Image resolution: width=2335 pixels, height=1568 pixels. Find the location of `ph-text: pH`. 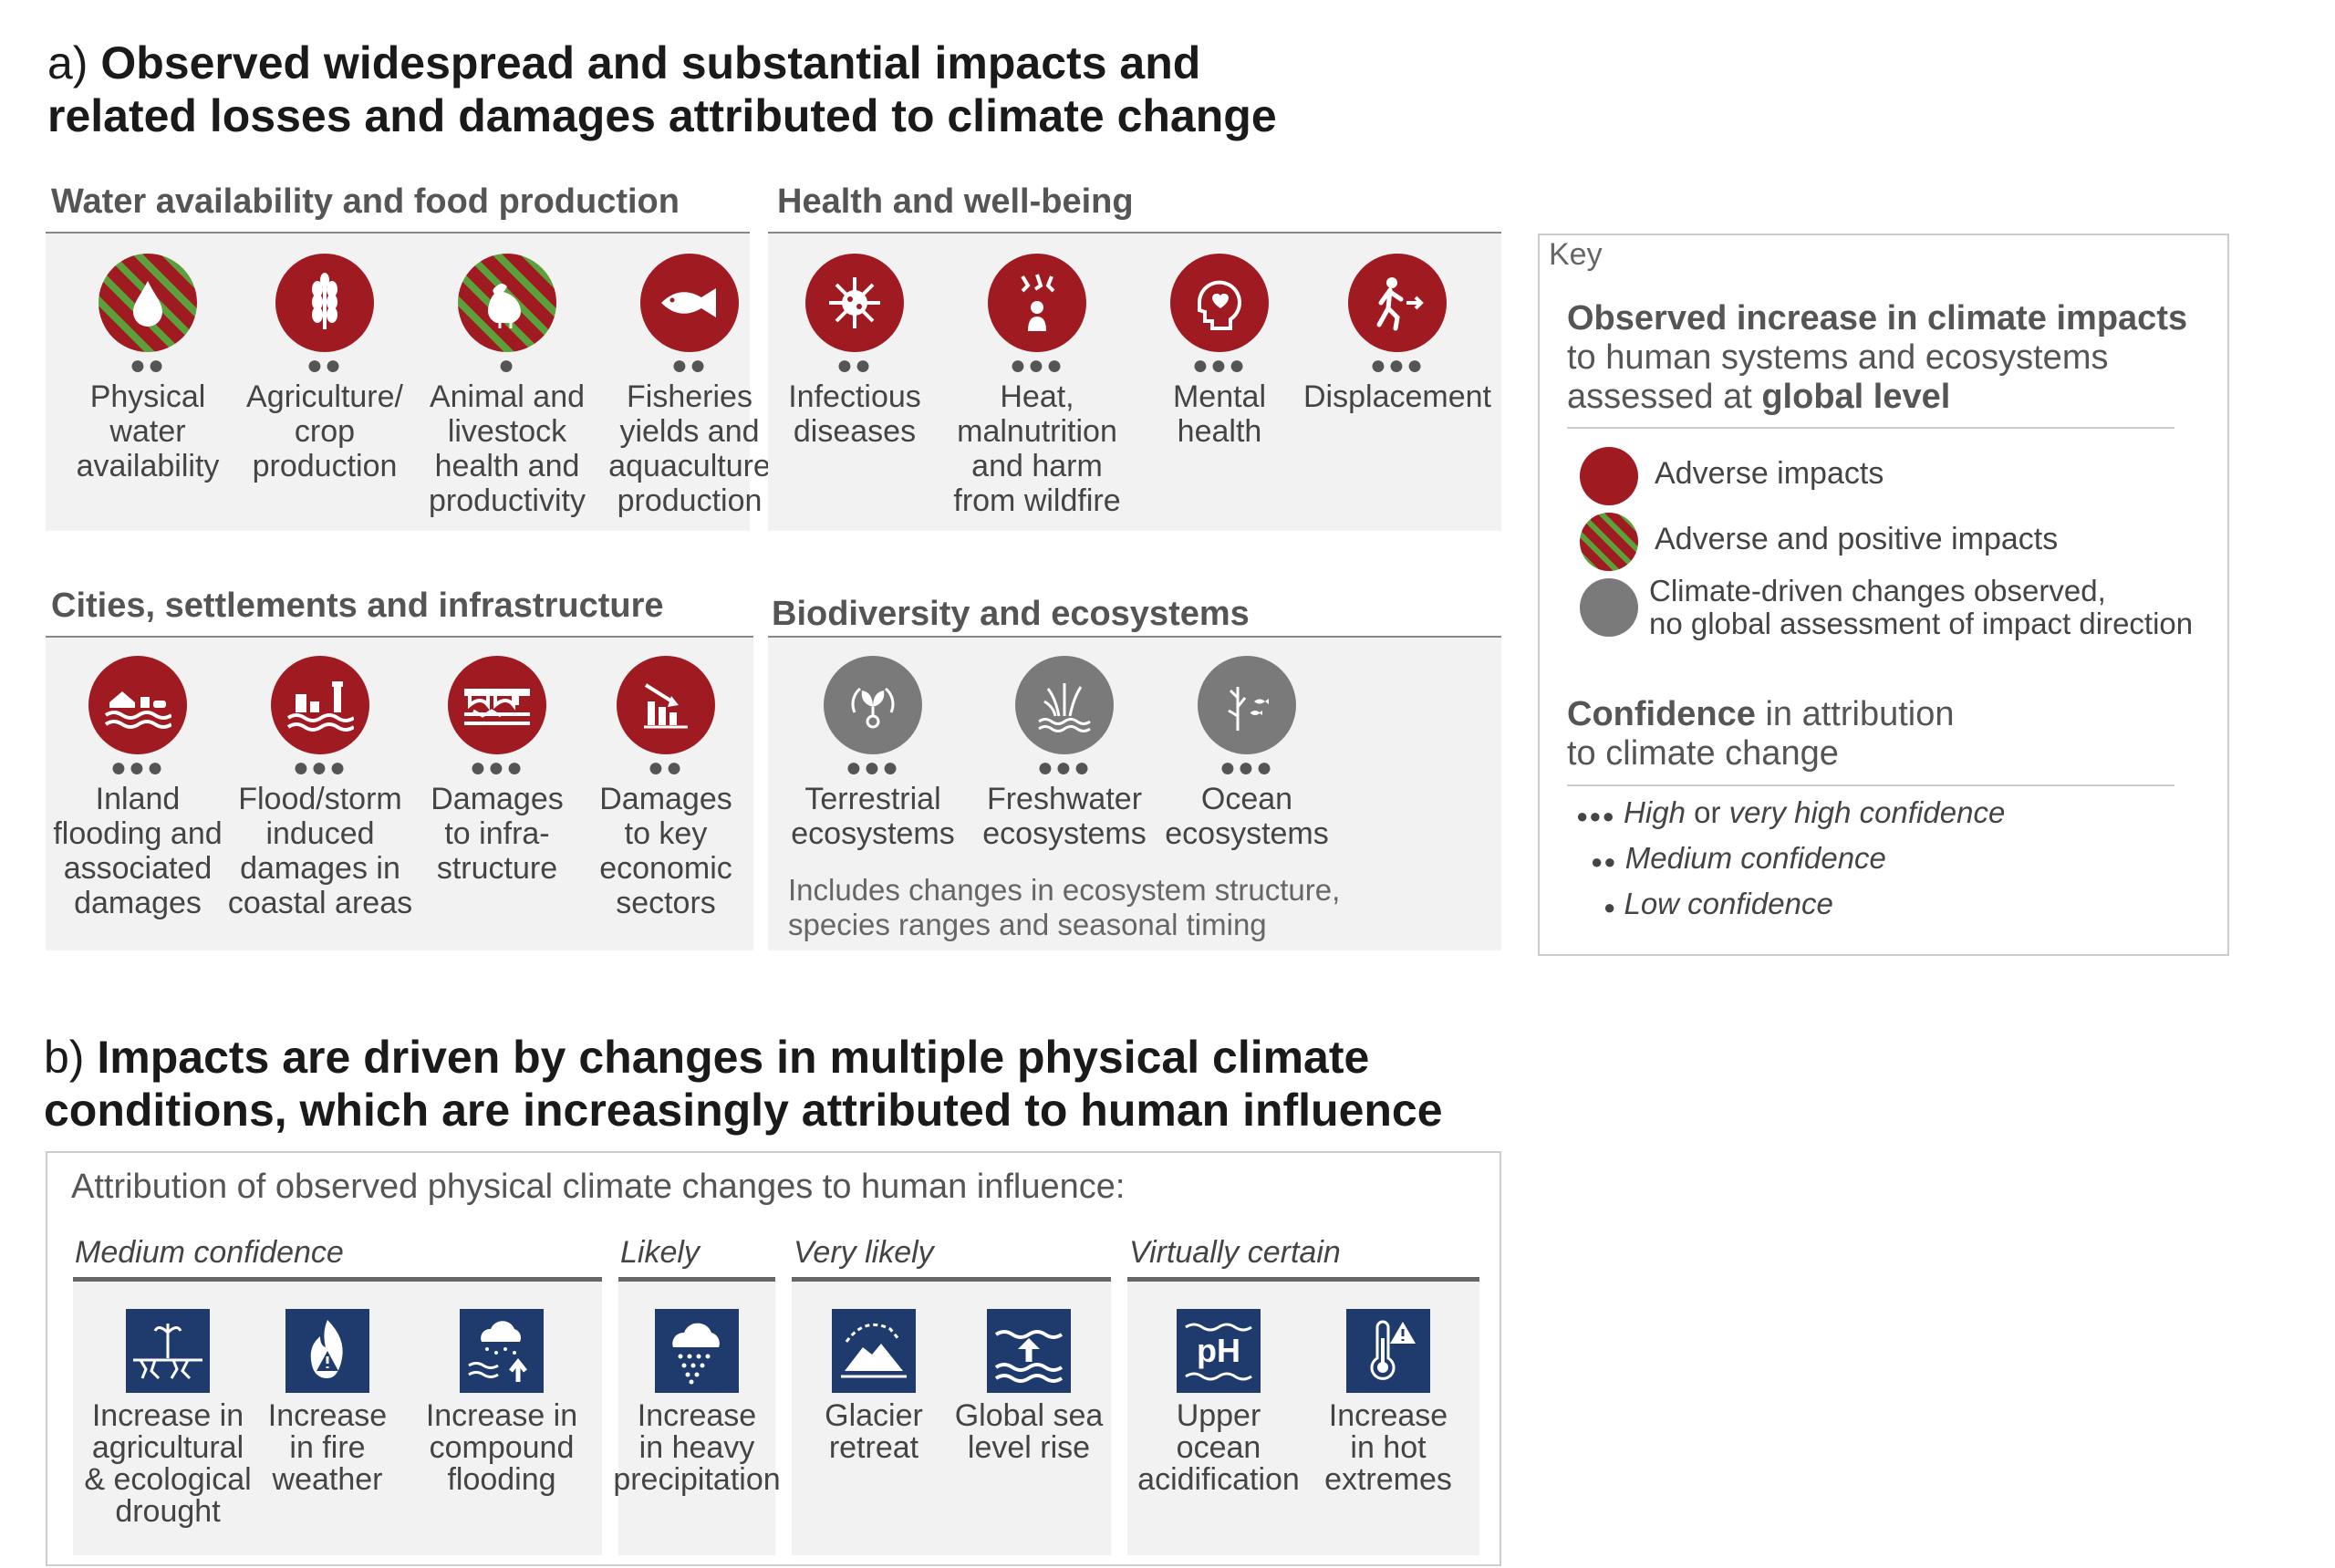

ph-text: pH is located at coordinates (1218, 1350).